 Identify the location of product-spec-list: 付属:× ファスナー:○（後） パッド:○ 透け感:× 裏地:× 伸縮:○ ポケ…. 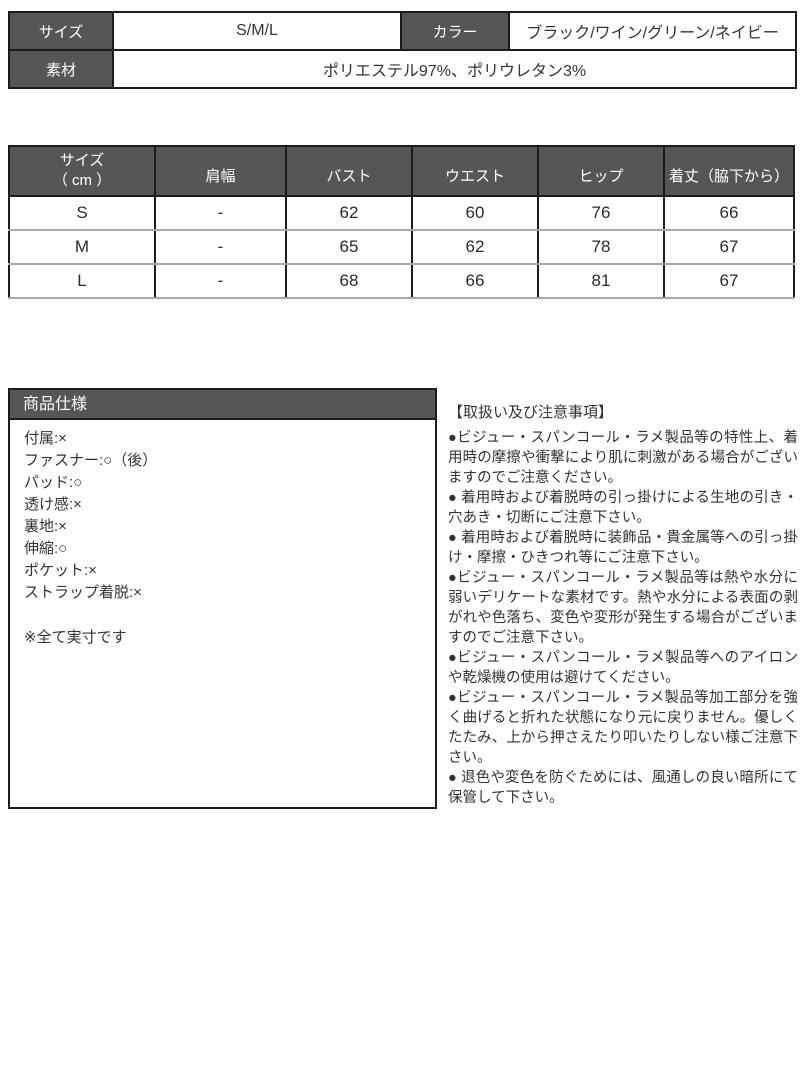
(222, 512).